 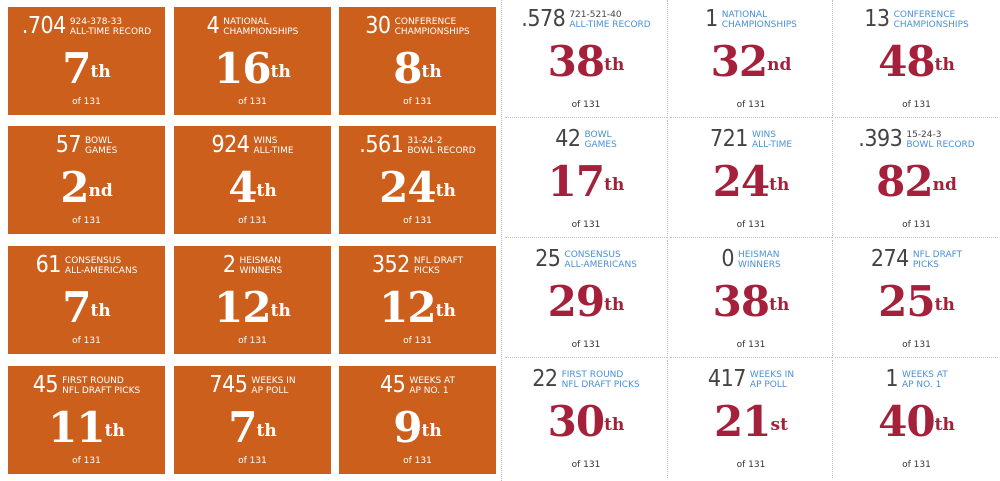 What do you see at coordinates (727, 259) in the screenshot?
I see `stat-value: 0` at bounding box center [727, 259].